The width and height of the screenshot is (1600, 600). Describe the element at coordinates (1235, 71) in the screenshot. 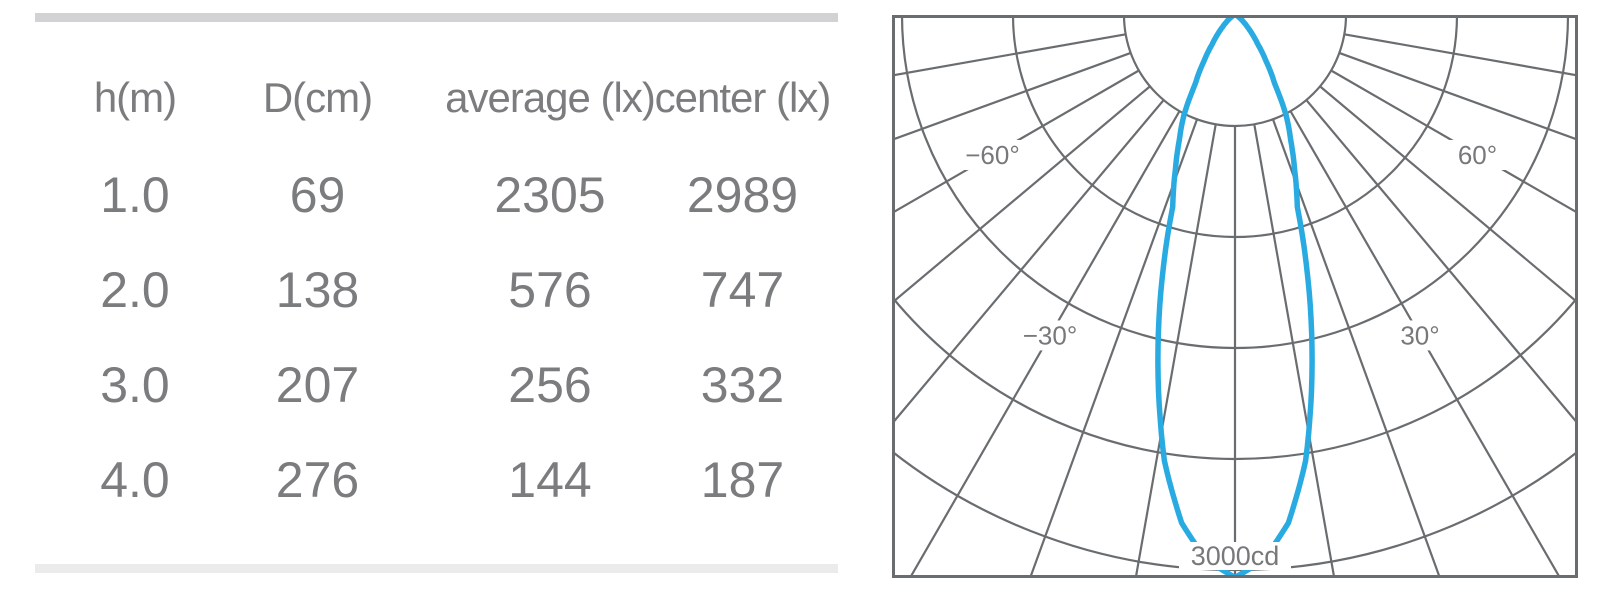

I see `polar-ring` at that location.